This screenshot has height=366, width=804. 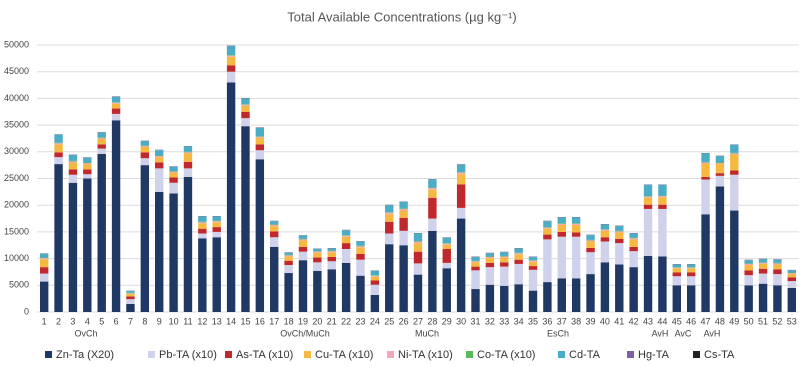 I want to click on legend-label: Pb-TA (x10), so click(x=188, y=355).